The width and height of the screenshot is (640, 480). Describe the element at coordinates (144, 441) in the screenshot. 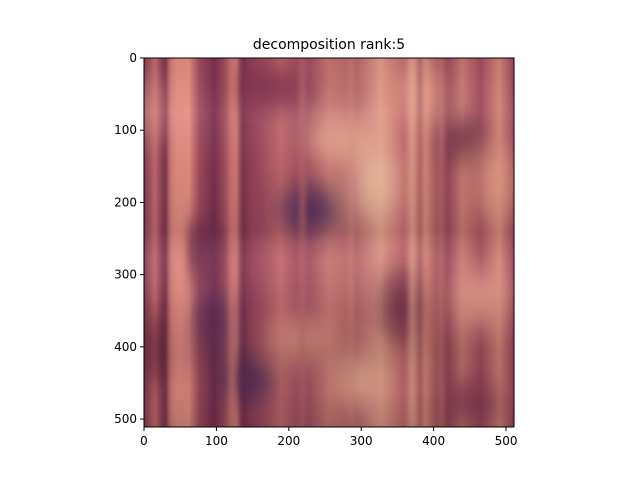

I see `x-tick-label: 0` at that location.